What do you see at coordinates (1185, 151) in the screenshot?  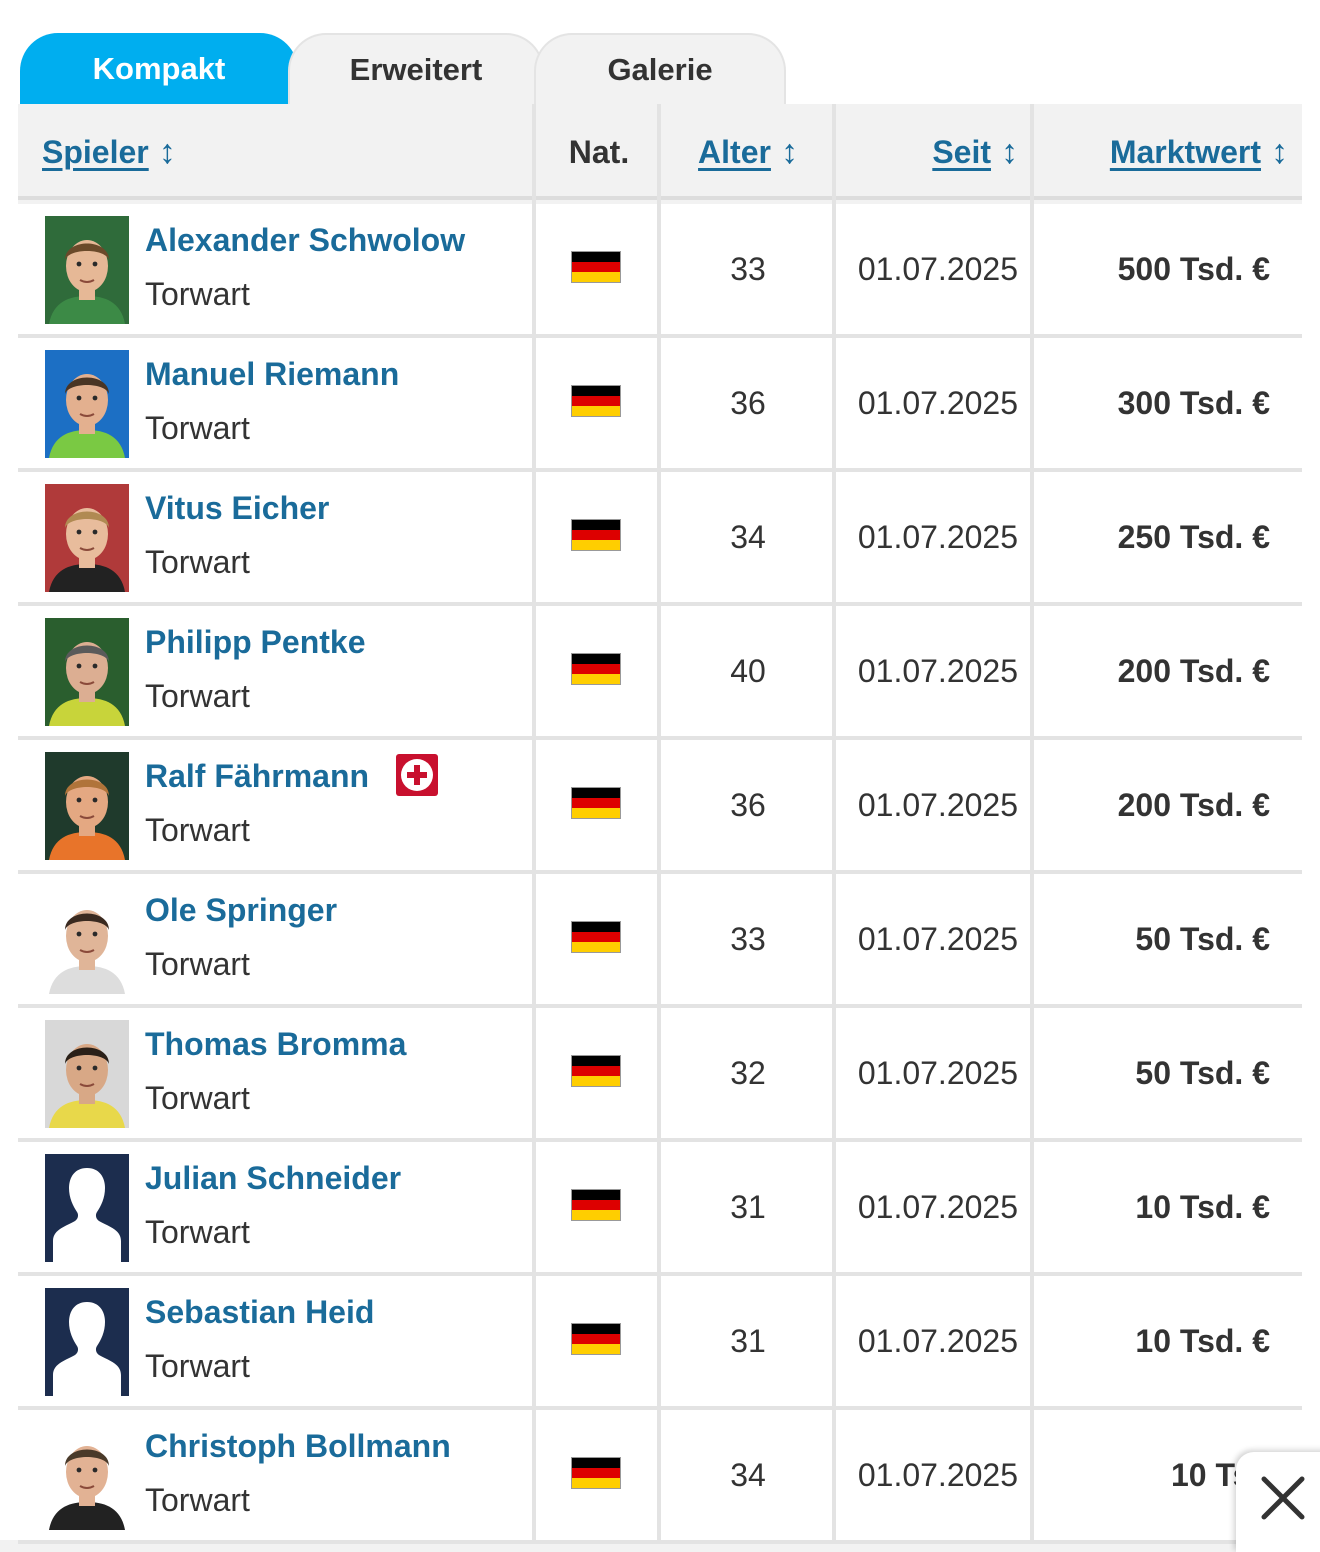 I see `column-header-value-label: Marktwert` at bounding box center [1185, 151].